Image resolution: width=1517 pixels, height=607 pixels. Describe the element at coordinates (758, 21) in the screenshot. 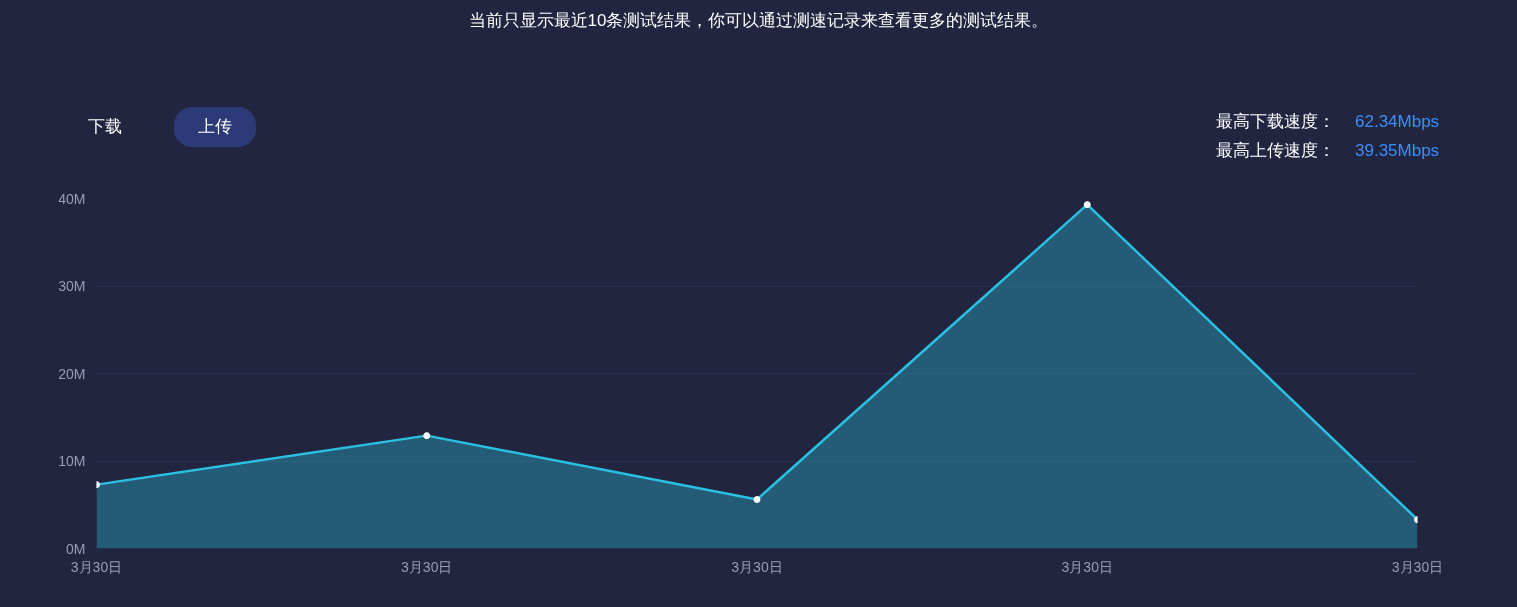

I see `chart-title: 当前只显示最近10条测试结果，你可以通过测速记录来查看更多的测试结果。` at that location.